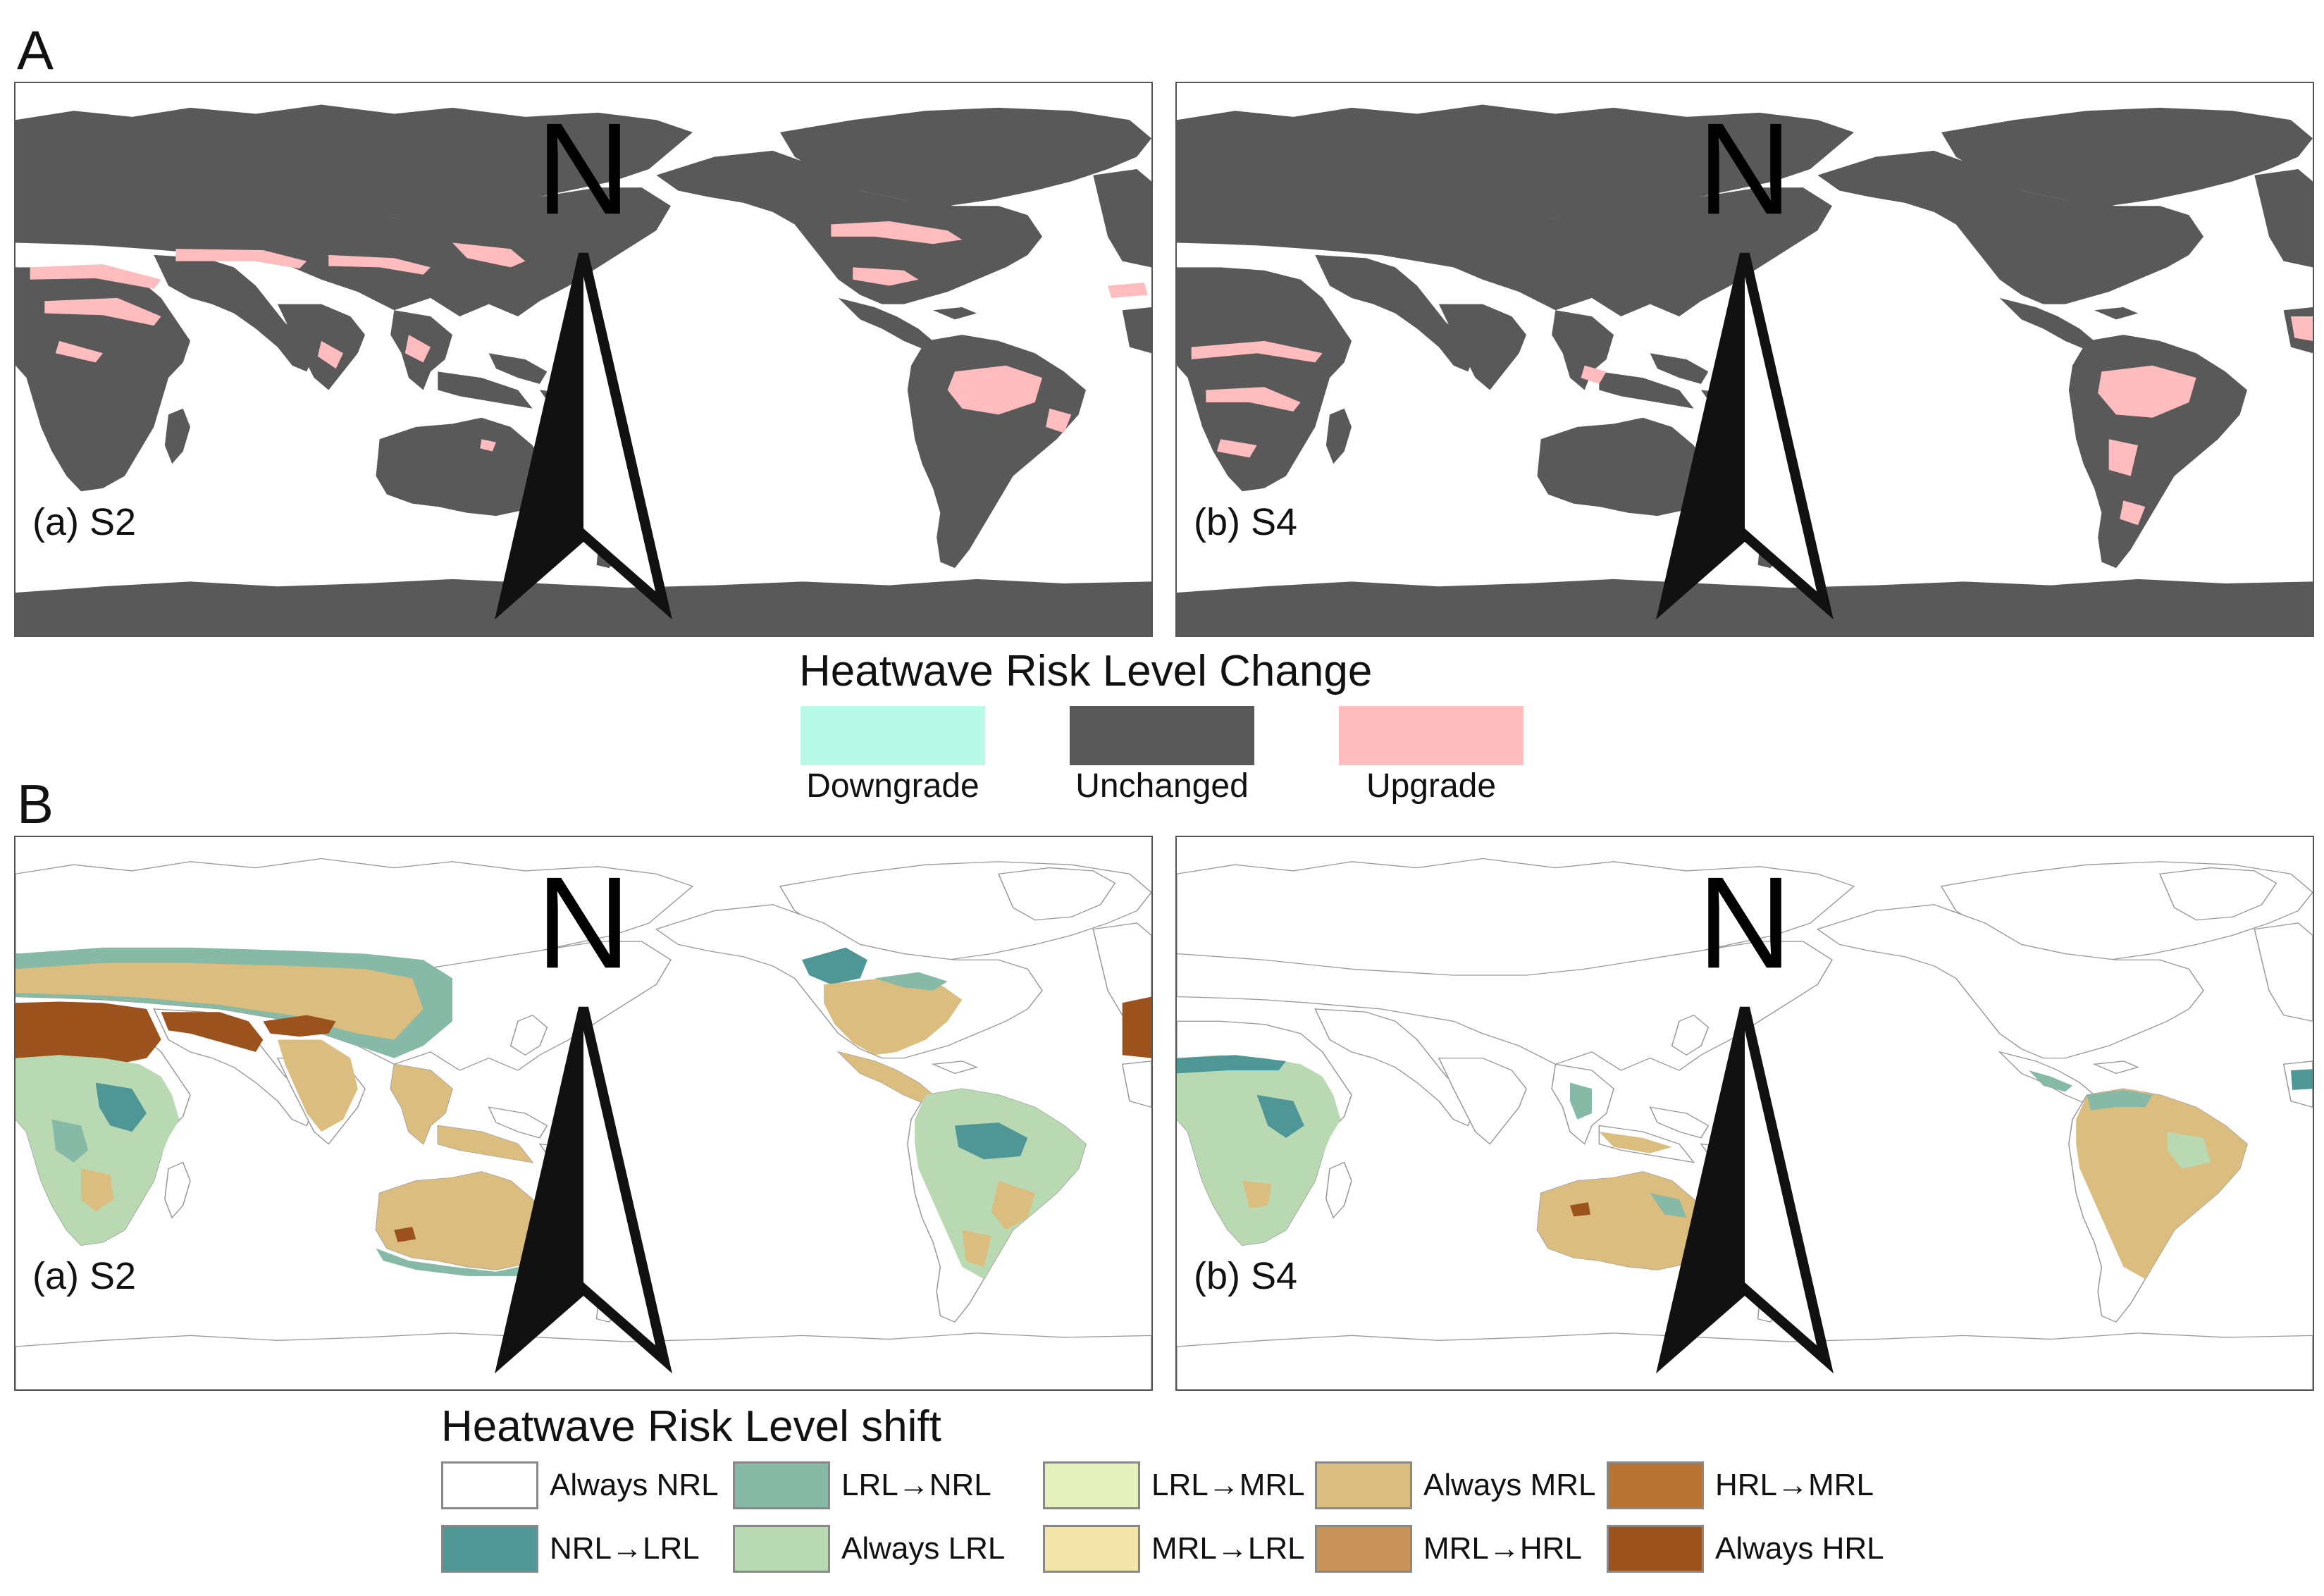 The image size is (2324, 1596). I want to click on panel-label-a-s2: (a) S2, so click(85, 522).